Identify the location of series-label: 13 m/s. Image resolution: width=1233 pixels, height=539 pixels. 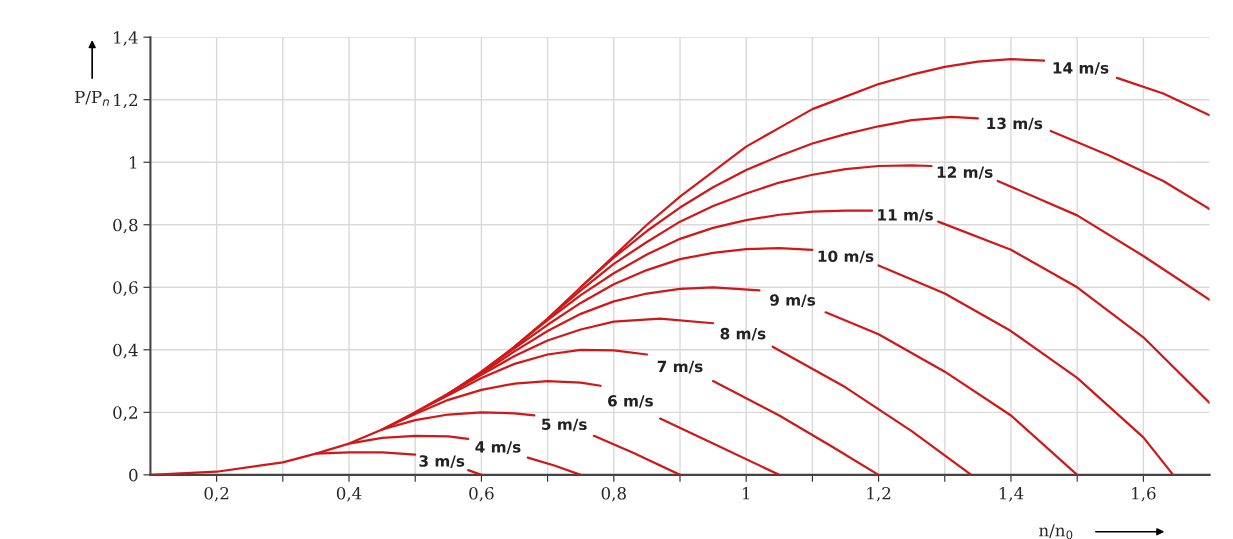
(1015, 124).